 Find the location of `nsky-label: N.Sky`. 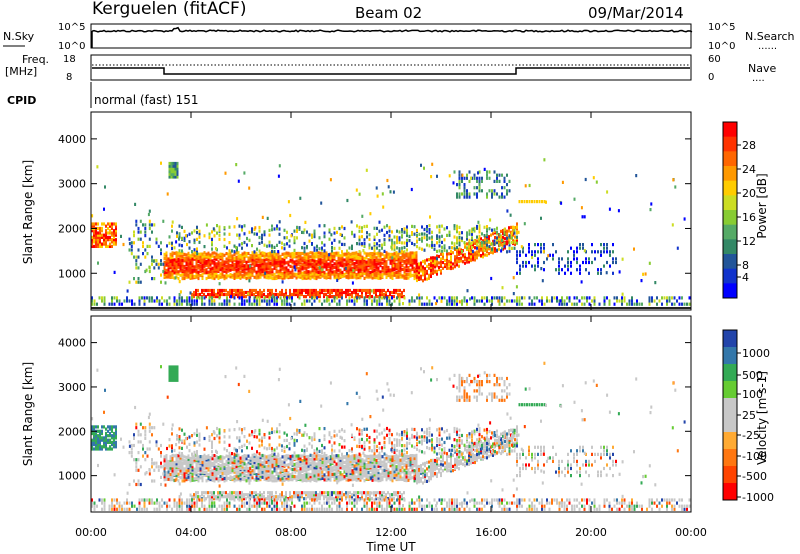

nsky-label: N.Sky is located at coordinates (19, 36).